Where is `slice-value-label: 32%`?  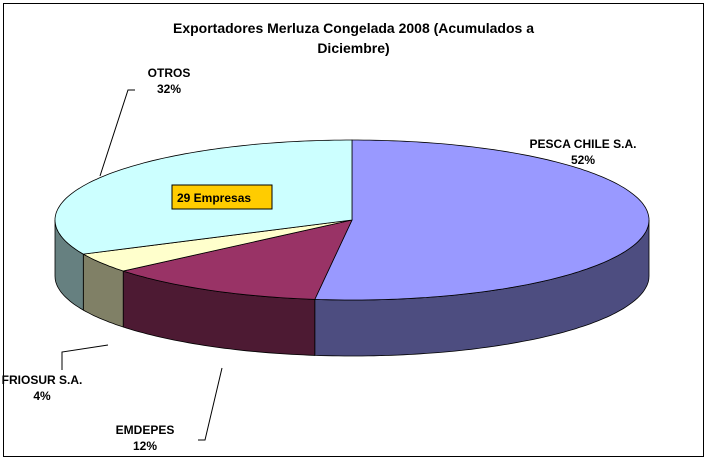
slice-value-label: 32% is located at coordinates (169, 89).